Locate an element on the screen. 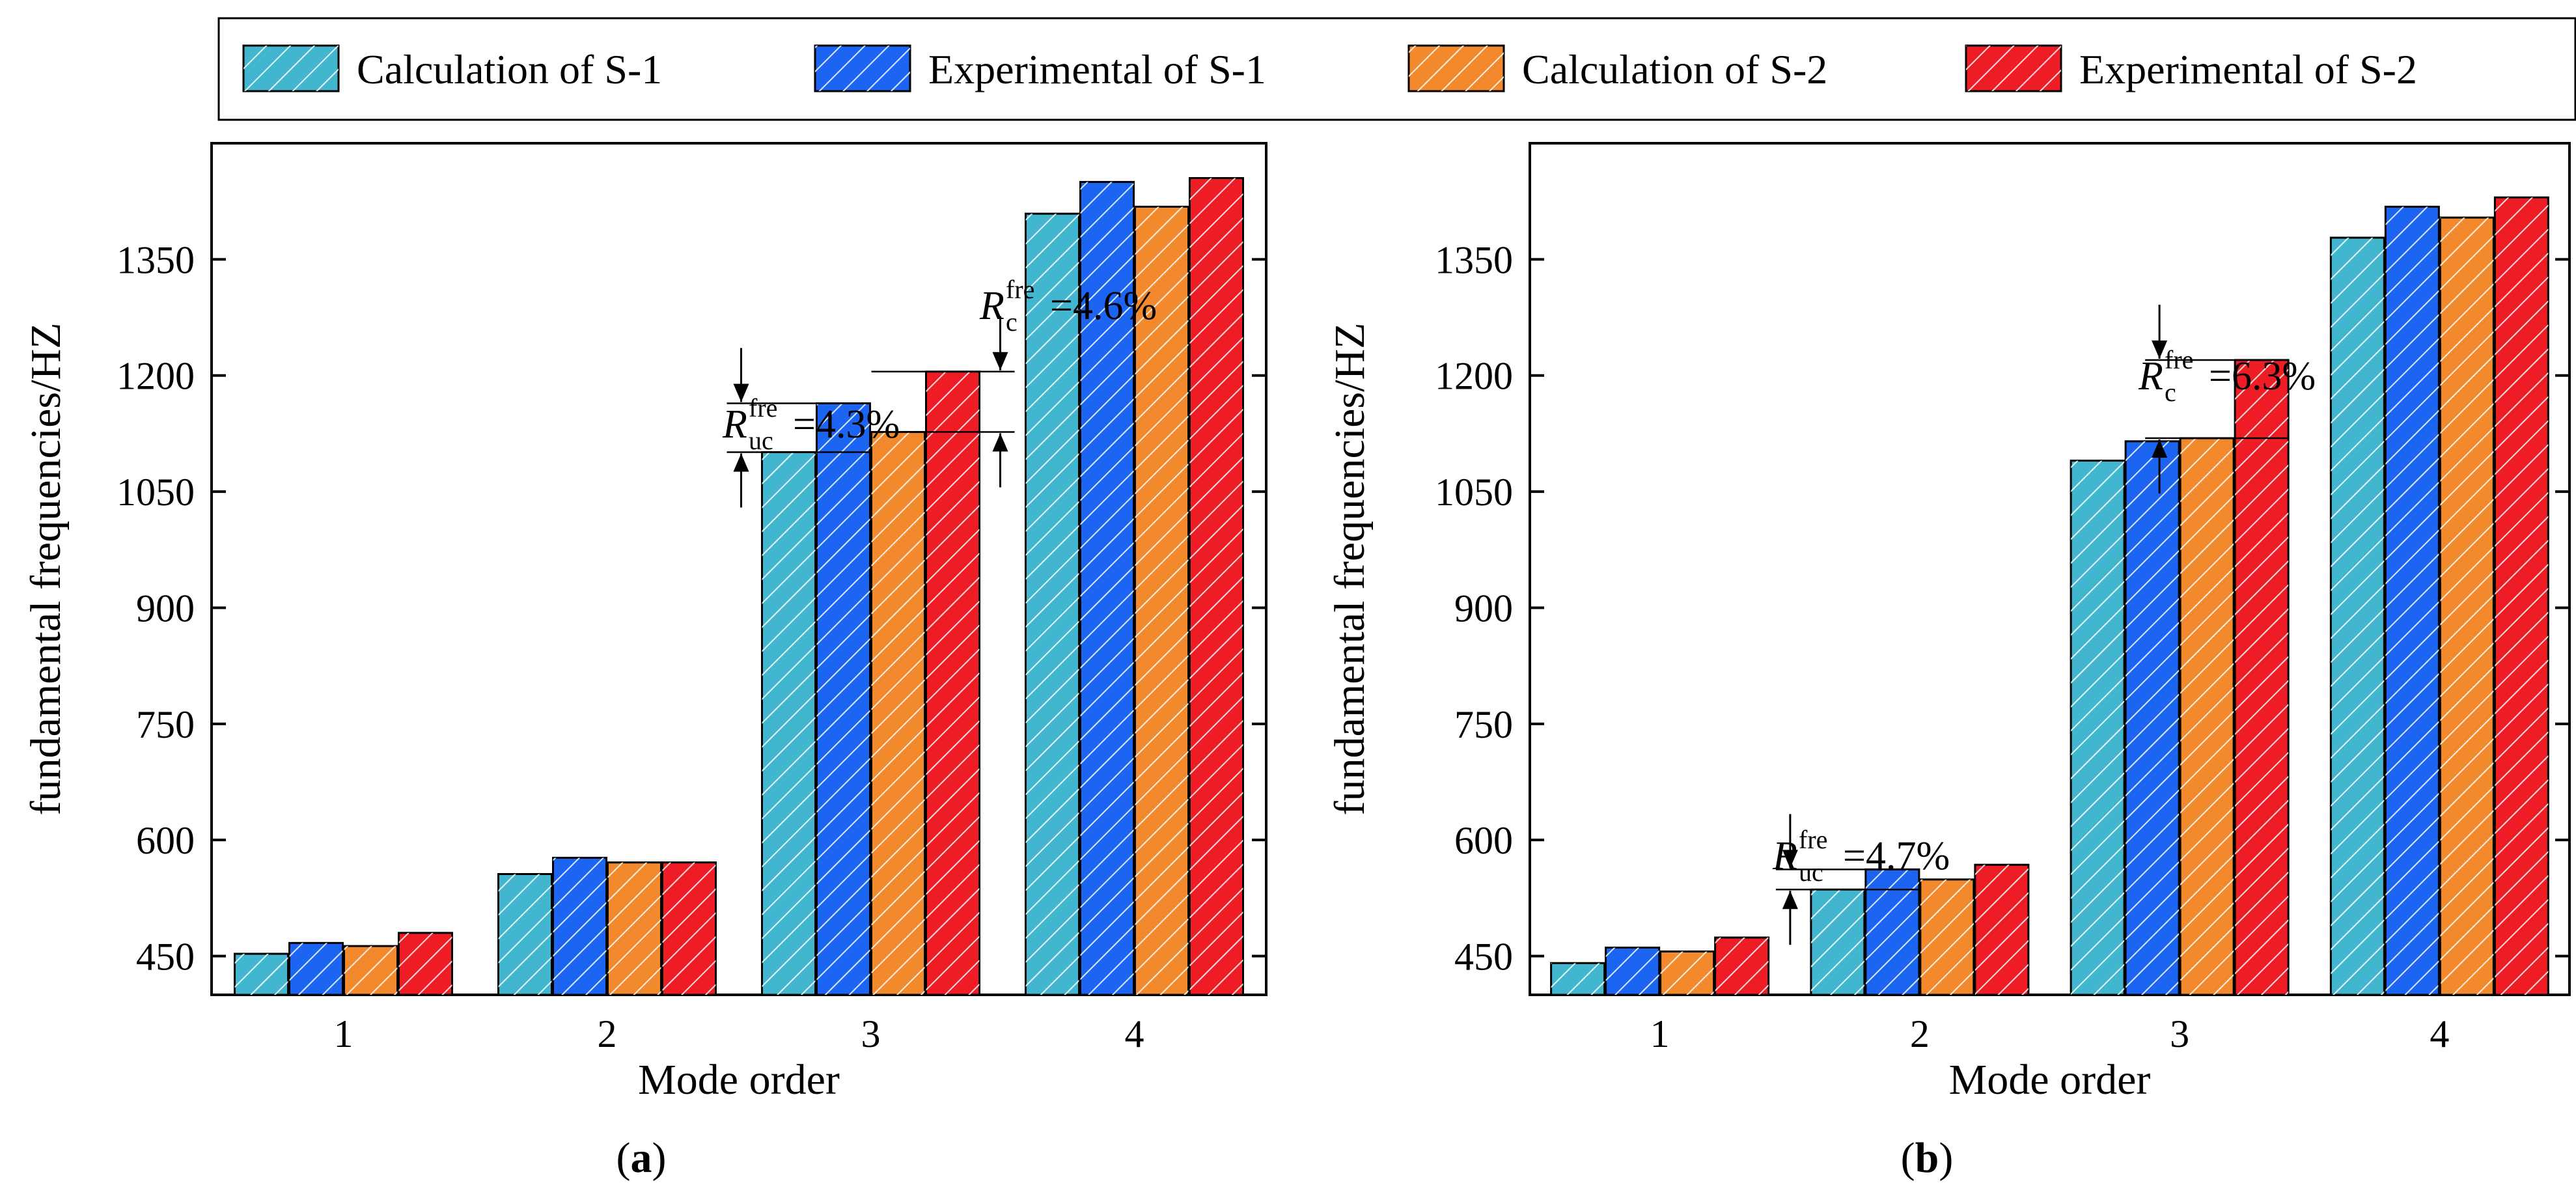  annotation-value: =4.6% is located at coordinates (1103, 306).